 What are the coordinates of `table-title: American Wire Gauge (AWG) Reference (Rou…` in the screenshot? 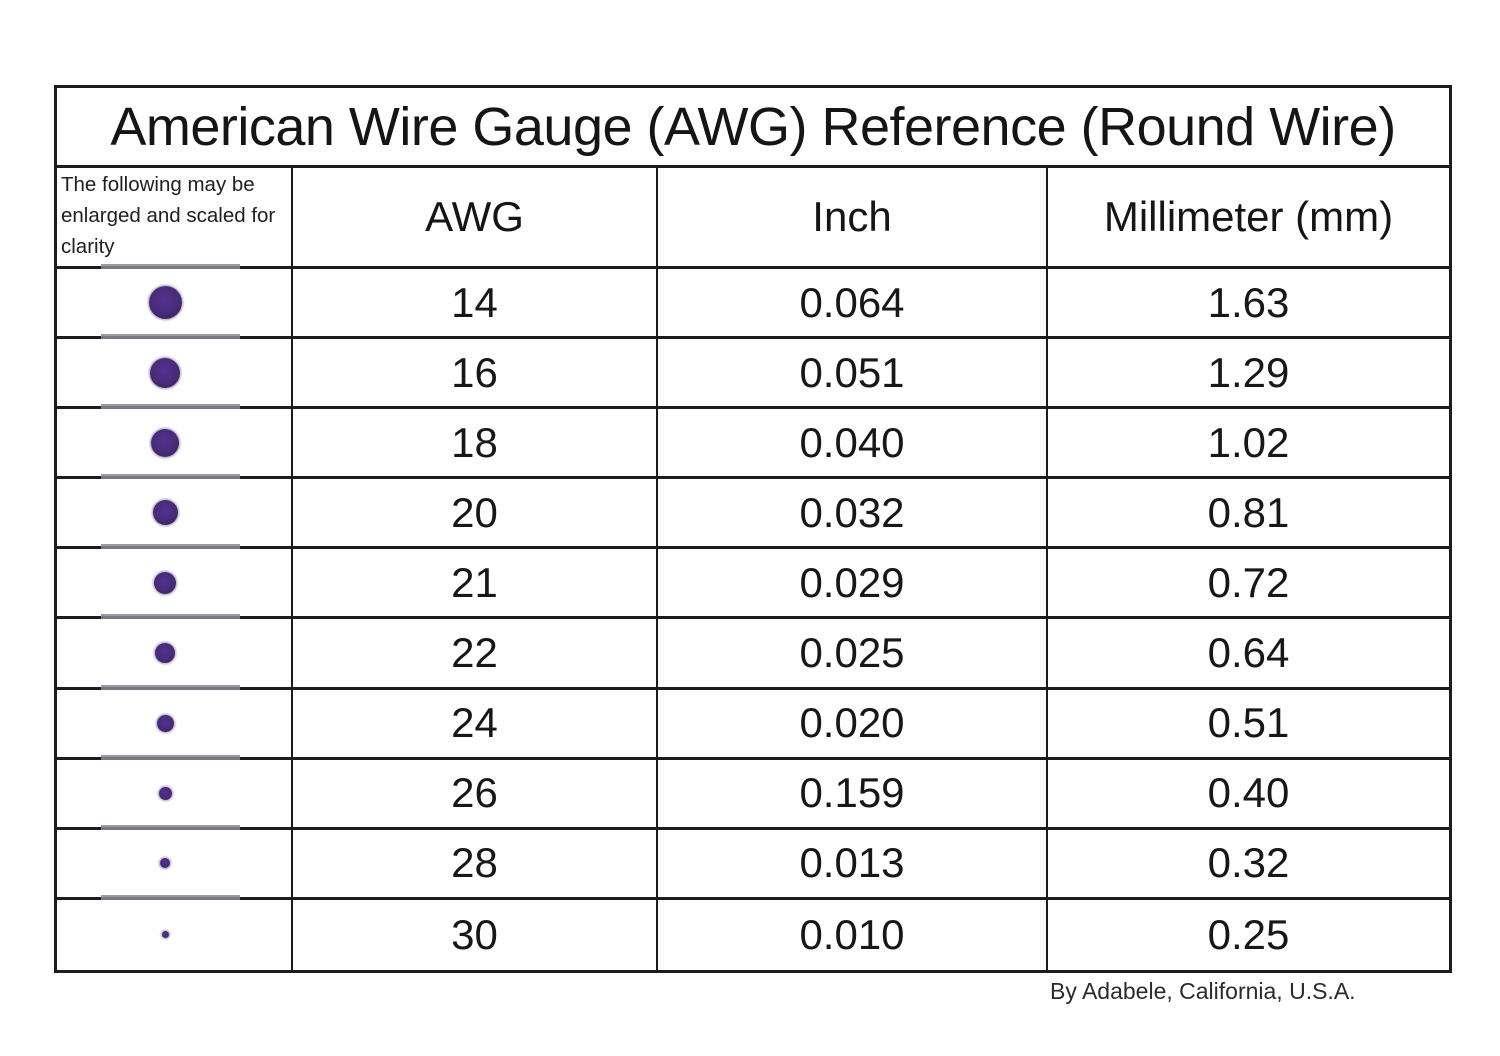 It's located at (753, 128).